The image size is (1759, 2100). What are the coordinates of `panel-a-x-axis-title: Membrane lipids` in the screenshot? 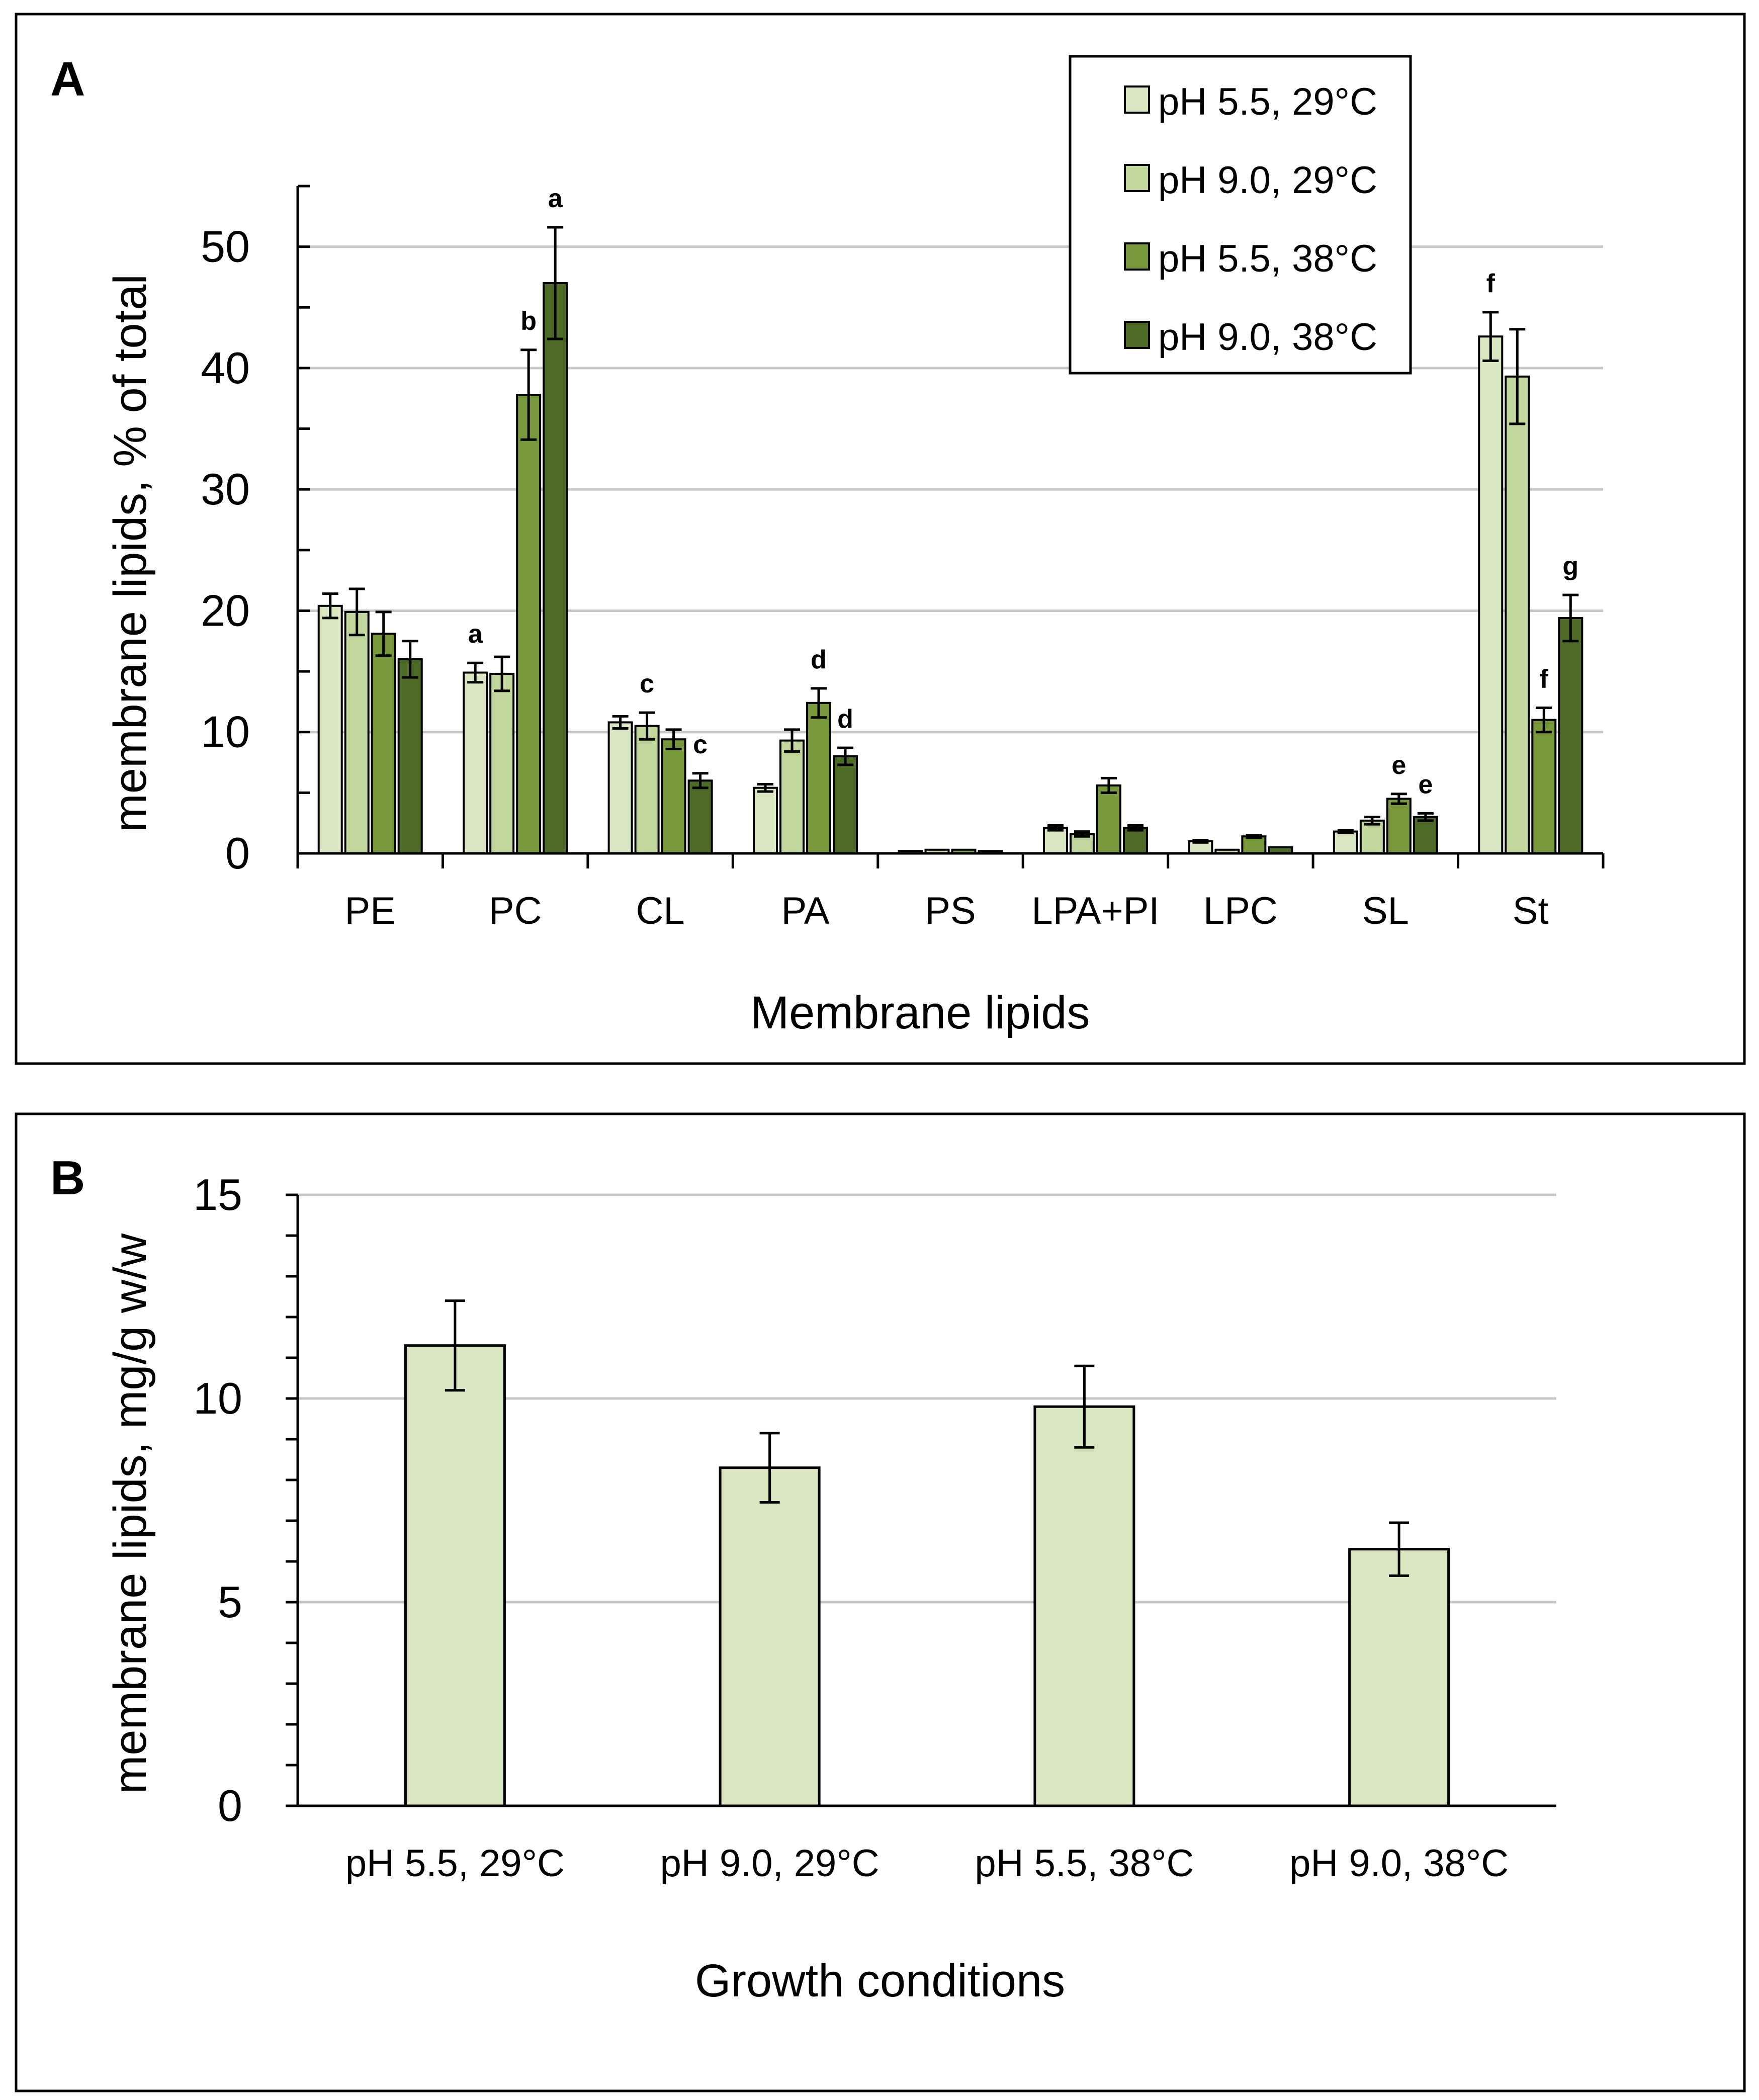 It's located at (921, 1013).